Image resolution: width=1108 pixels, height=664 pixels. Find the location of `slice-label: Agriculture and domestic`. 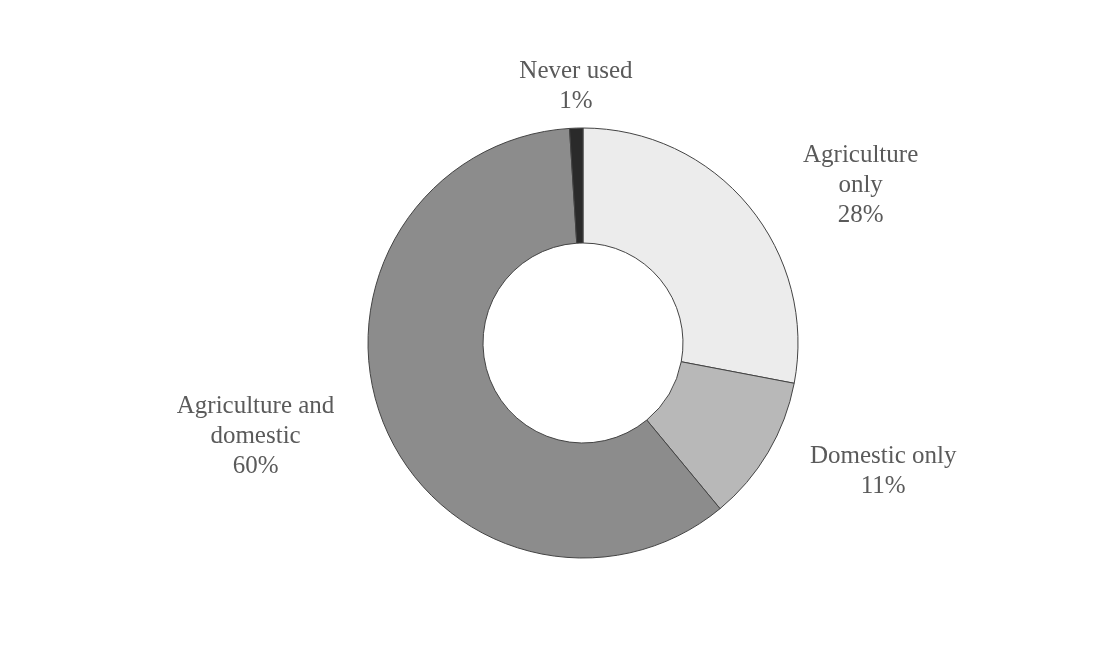

slice-label: Agriculture and domestic is located at coordinates (255, 420).